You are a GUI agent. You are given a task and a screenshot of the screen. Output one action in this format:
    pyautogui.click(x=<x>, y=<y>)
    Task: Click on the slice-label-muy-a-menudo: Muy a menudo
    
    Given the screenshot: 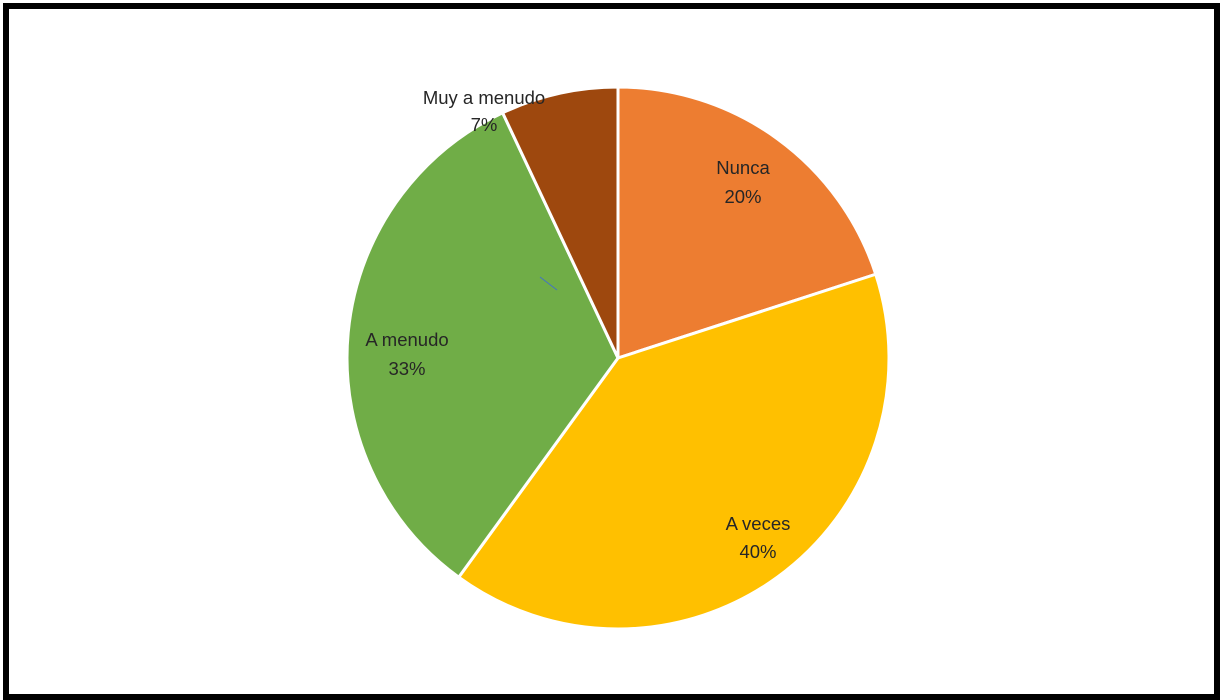 What is the action you would take?
    pyautogui.click(x=484, y=97)
    